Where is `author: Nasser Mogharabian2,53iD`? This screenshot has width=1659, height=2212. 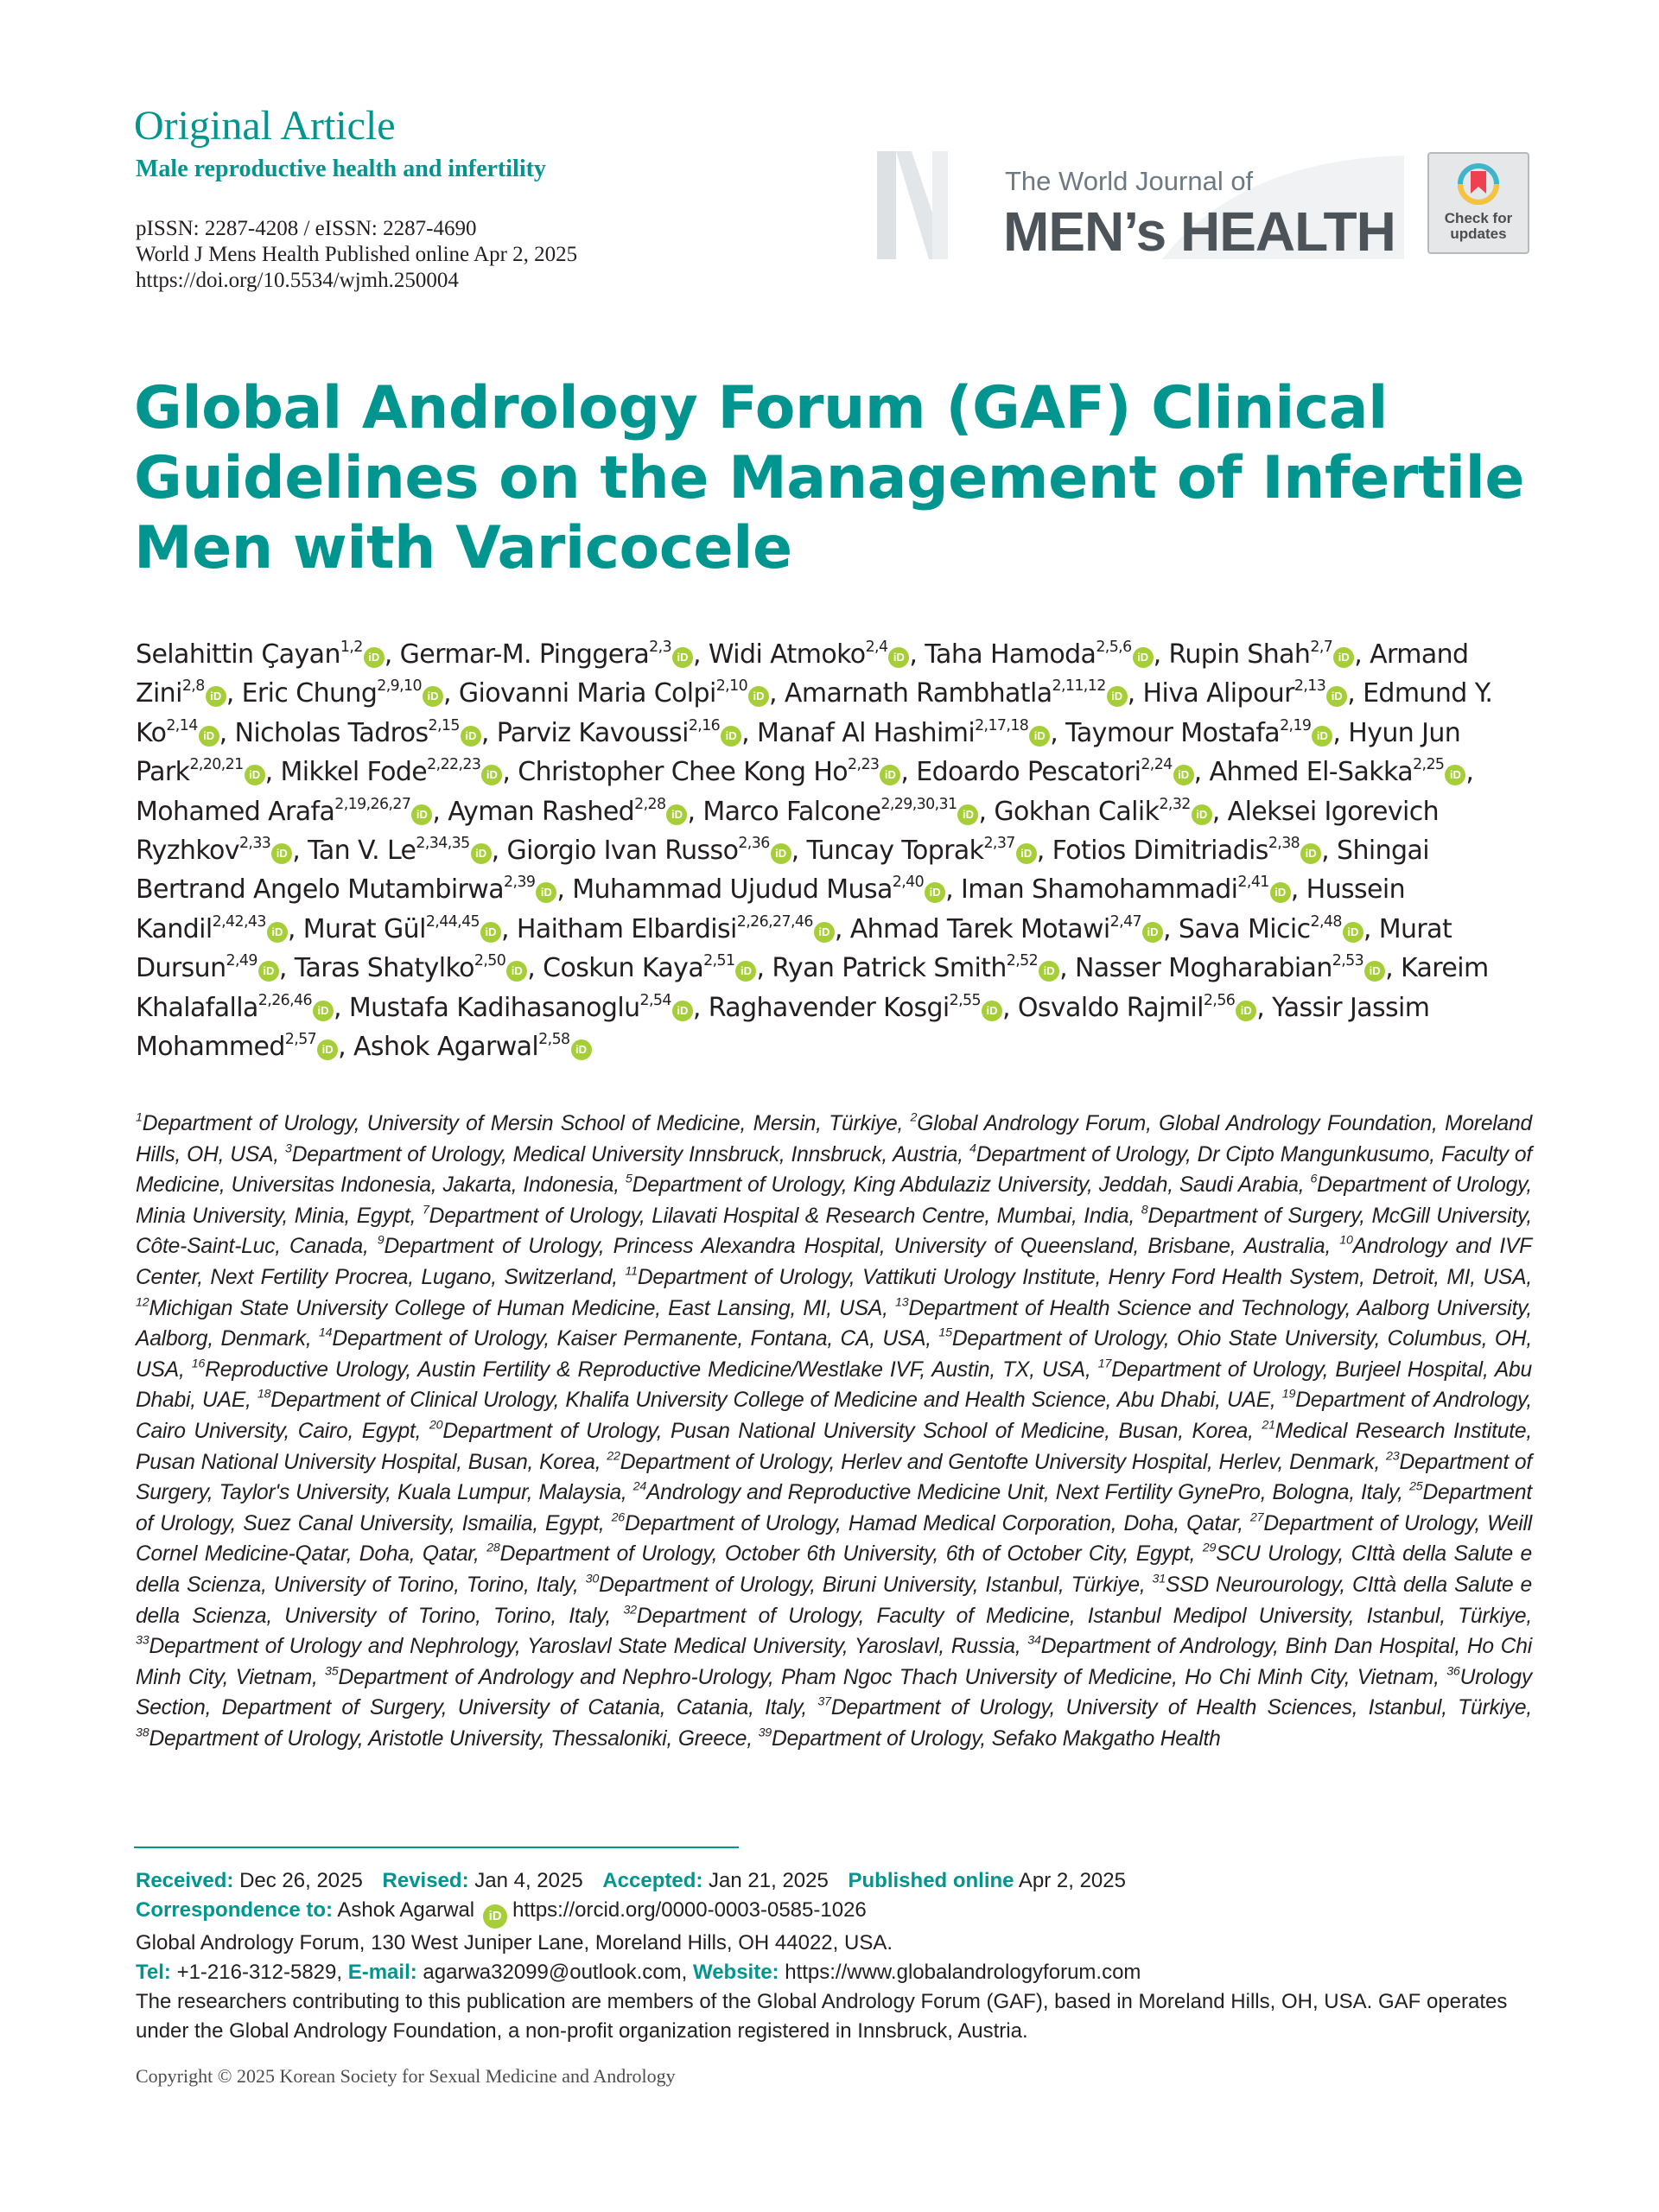 author: Nasser Mogharabian2,53iD is located at coordinates (1230, 968).